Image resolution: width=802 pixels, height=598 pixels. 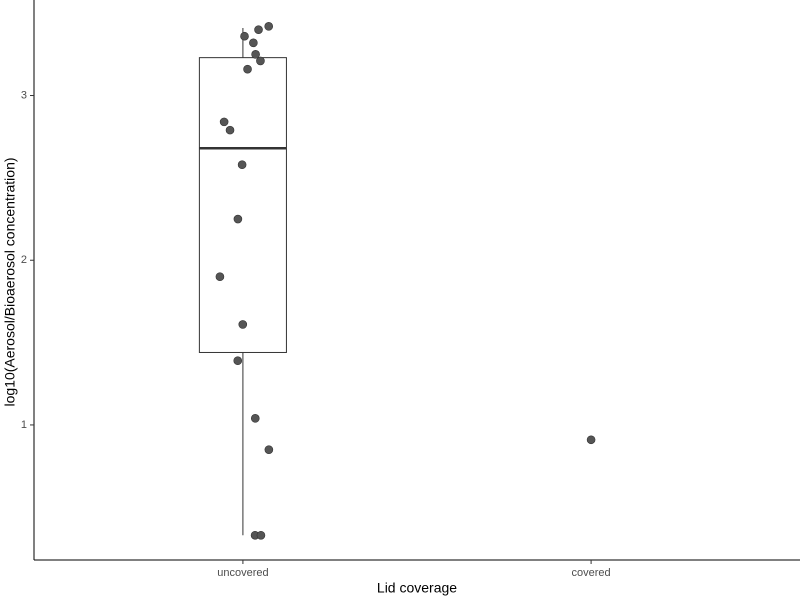 What do you see at coordinates (24, 425) in the screenshot?
I see `y-tick-label: 1` at bounding box center [24, 425].